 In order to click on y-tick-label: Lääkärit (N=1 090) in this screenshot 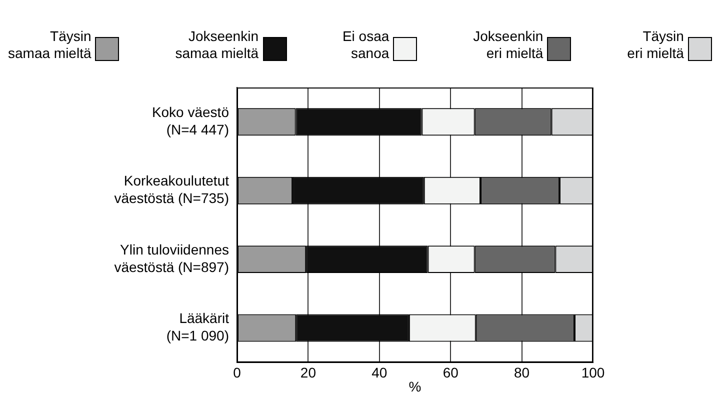, I will do `click(198, 327)`.